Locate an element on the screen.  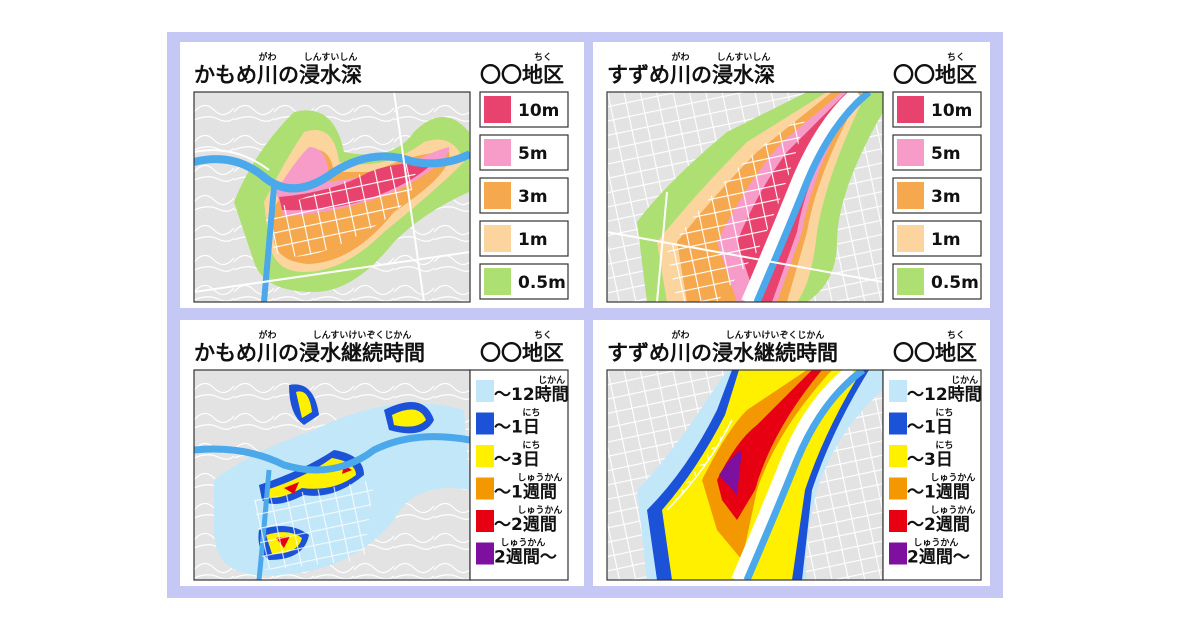
title: すずめ川の浸水深 is located at coordinates (691, 75).